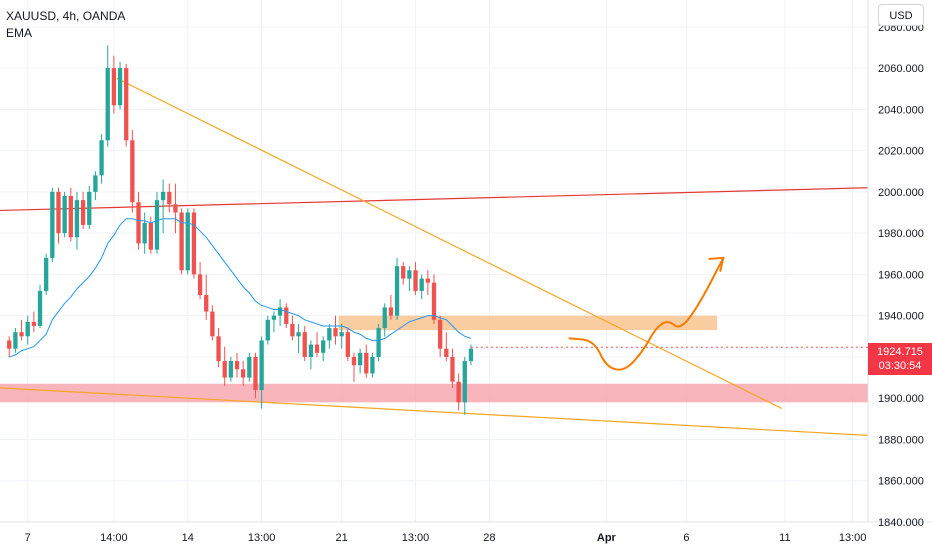  I want to click on y-tick-label: 2040.000, so click(901, 110).